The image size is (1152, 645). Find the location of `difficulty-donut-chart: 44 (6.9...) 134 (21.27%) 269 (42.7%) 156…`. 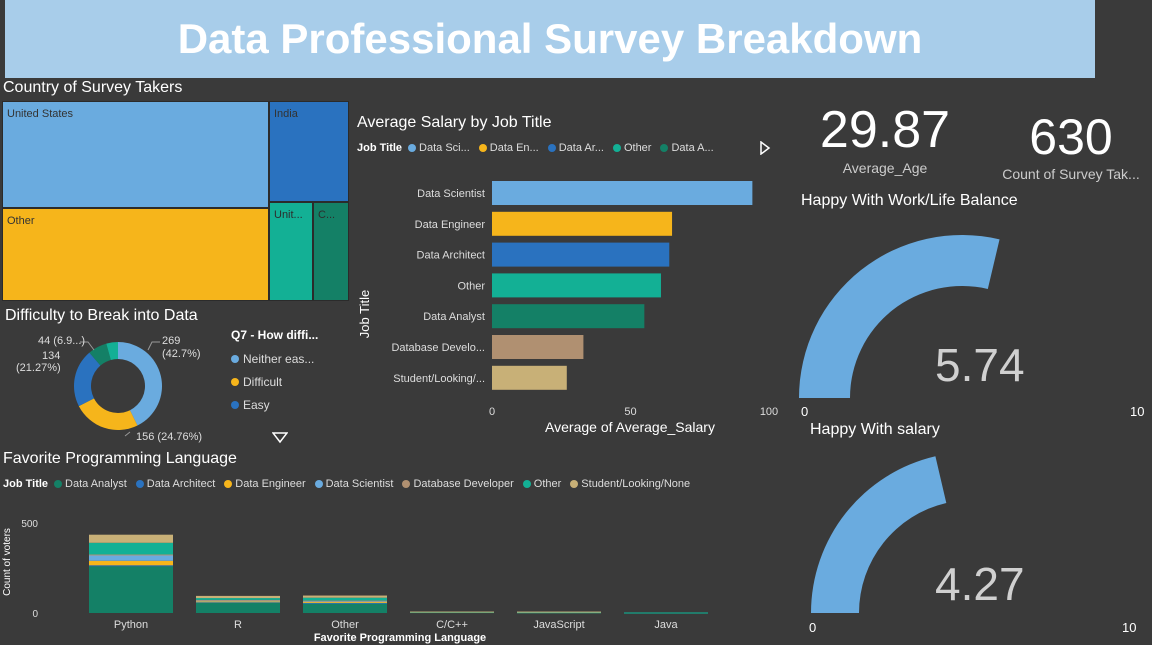

difficulty-donut-chart: 44 (6.9...) 134 (21.27%) 269 (42.7%) 156… is located at coordinates (109, 389).